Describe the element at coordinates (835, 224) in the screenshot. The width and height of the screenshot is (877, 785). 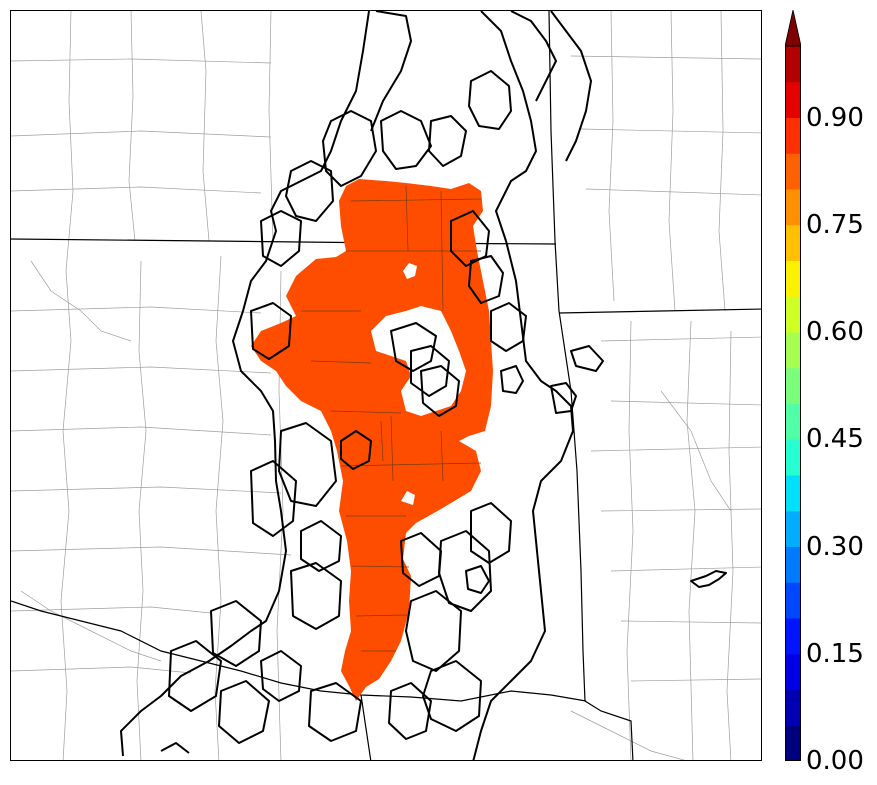
I see `colorbar-tick-label: 0.75` at that location.